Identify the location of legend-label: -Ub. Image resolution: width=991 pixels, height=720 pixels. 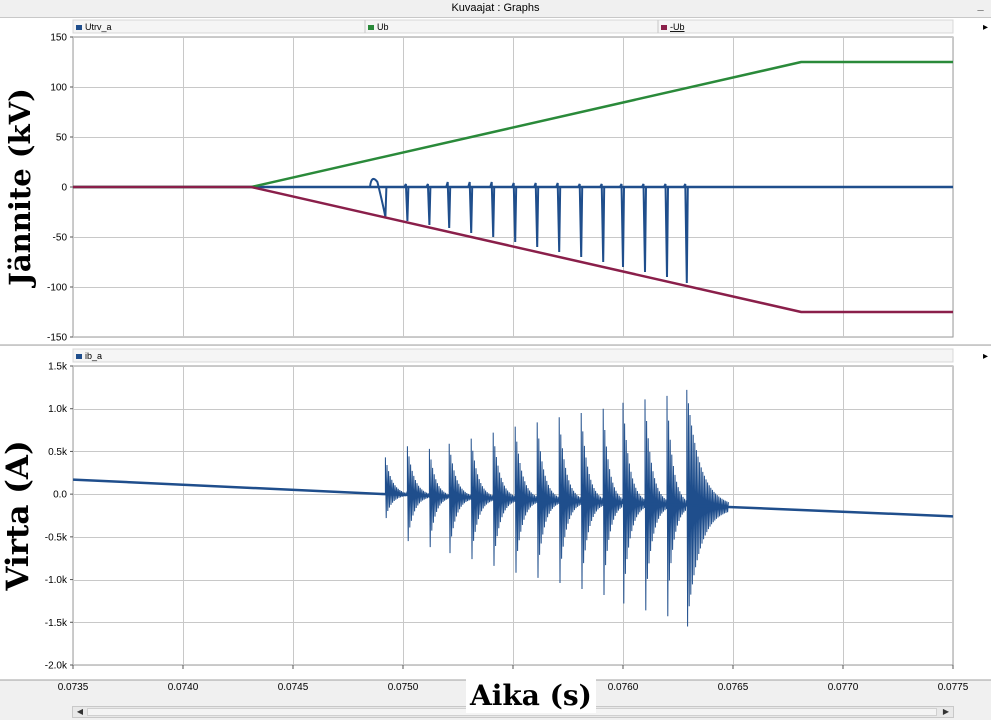
(677, 27).